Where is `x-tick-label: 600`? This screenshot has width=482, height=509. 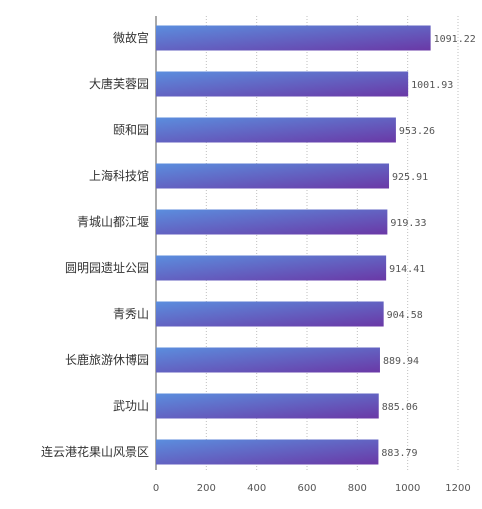 x-tick-label: 600 is located at coordinates (306, 488).